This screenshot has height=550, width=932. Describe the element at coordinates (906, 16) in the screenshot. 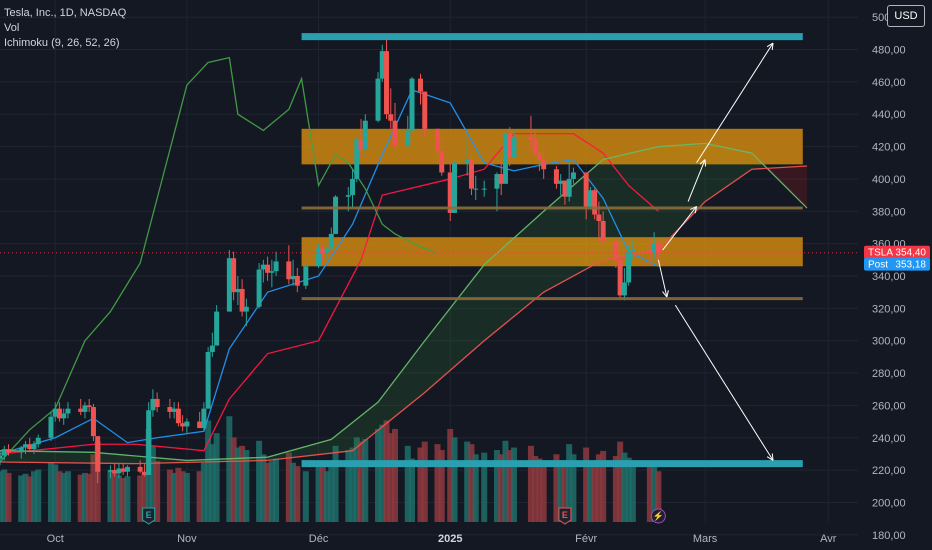

I see `currency-button: USD` at that location.